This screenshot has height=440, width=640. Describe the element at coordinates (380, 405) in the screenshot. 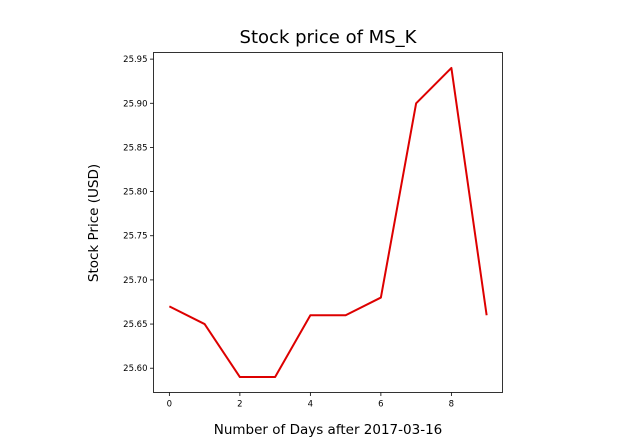

I see `x-tick-label: 6` at that location.